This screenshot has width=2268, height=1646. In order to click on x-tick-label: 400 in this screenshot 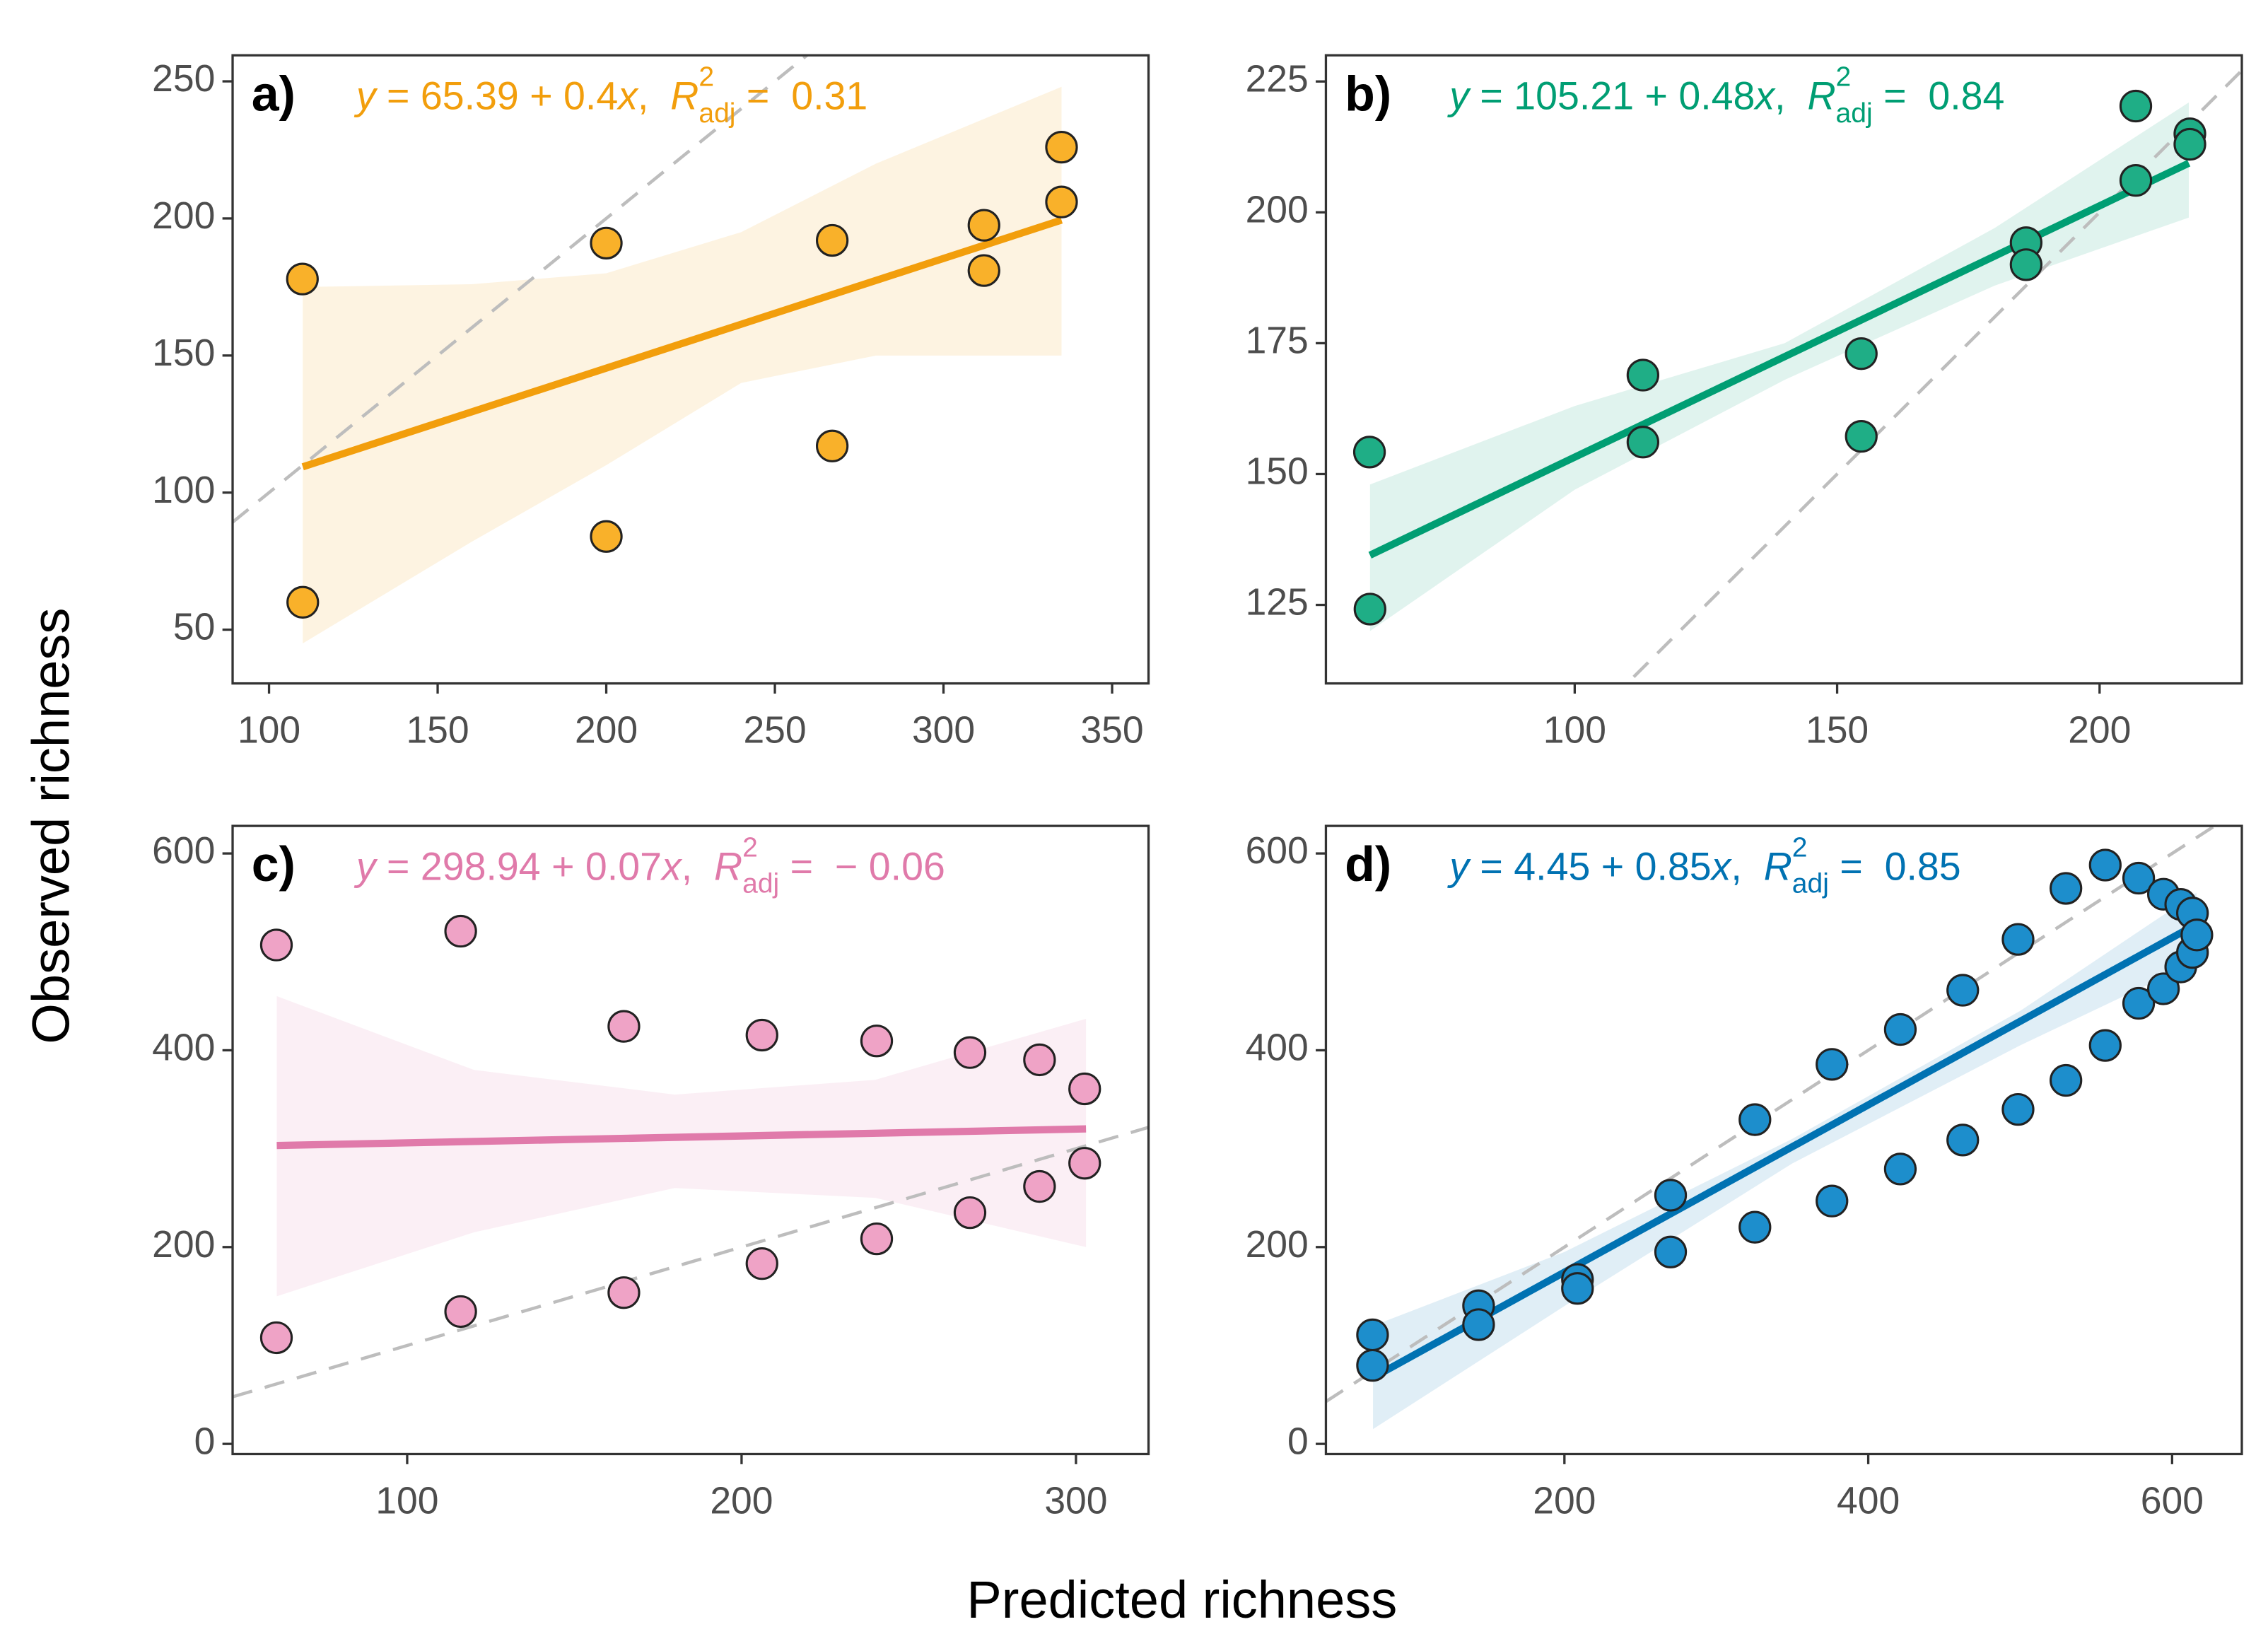, I will do `click(1868, 1501)`.